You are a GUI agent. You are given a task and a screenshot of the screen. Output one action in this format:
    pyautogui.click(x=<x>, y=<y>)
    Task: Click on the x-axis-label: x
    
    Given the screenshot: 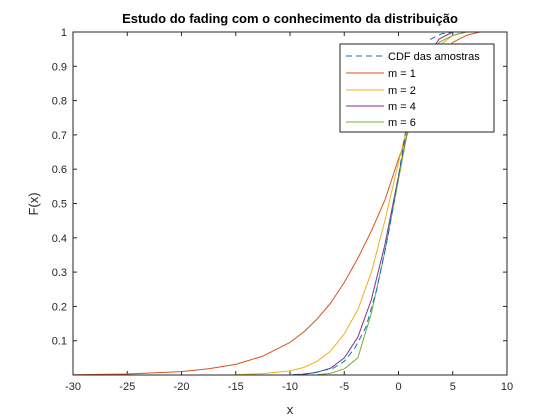 What is the action you would take?
    pyautogui.click(x=290, y=409)
    